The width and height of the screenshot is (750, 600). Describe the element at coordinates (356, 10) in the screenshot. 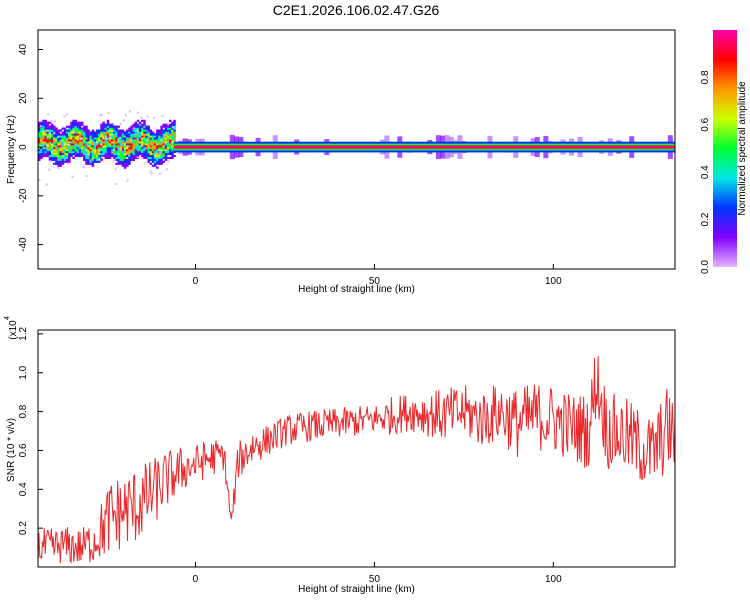

I see `figure-title: C2E1.2026.106.02.47.G26` at that location.